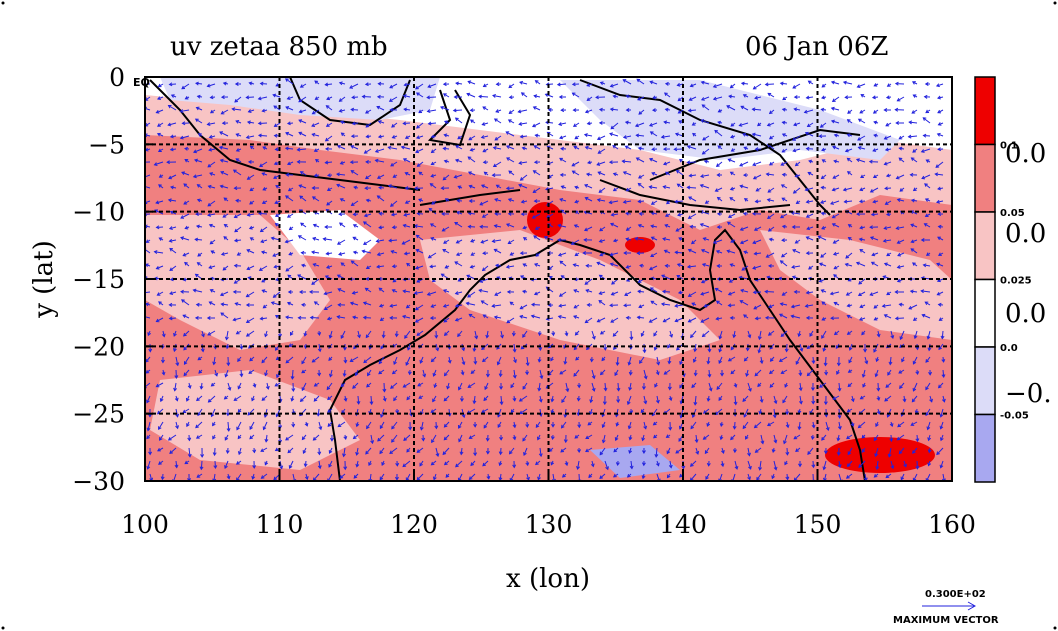 This screenshot has width=1058, height=631. Describe the element at coordinates (285, 135) in the screenshot. I see `coastline-sumatra-java` at that location.